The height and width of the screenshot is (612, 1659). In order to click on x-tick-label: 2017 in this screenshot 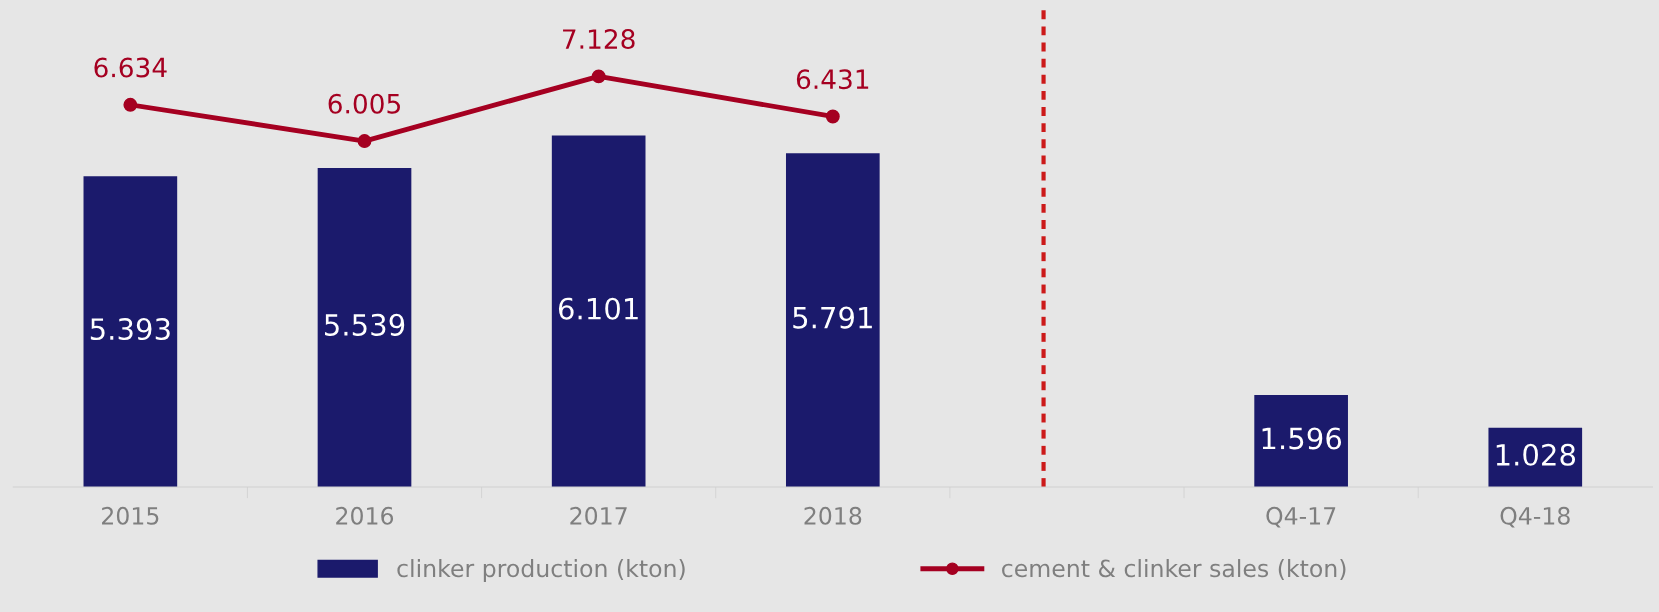, I will do `click(598, 515)`.